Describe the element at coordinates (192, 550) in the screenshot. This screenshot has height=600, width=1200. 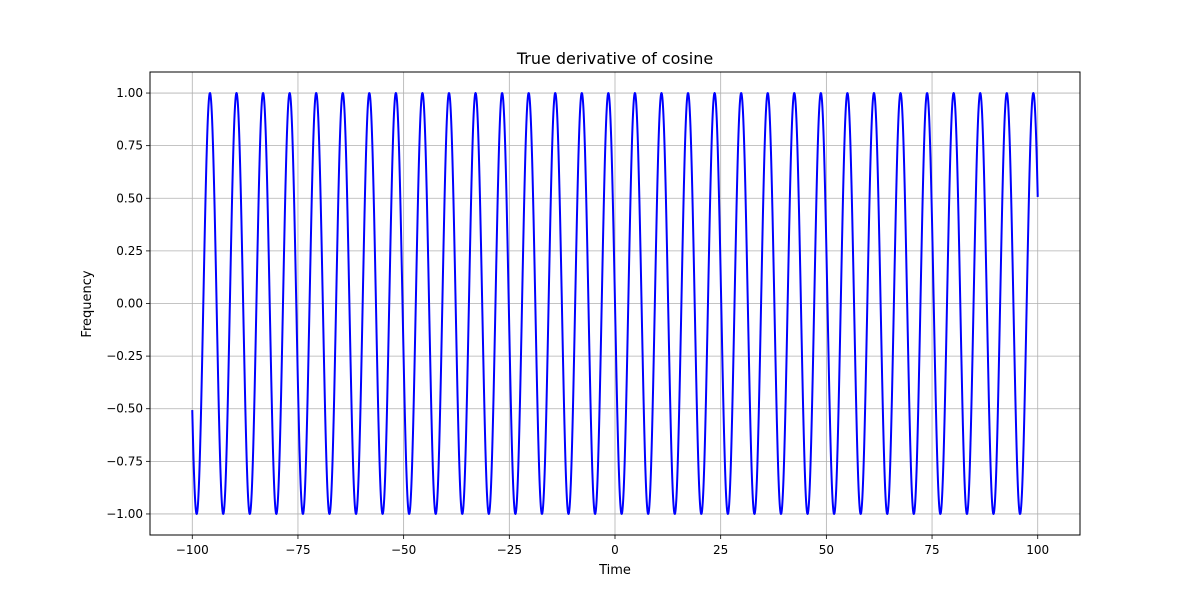
I see `x-tick-label: −100` at that location.